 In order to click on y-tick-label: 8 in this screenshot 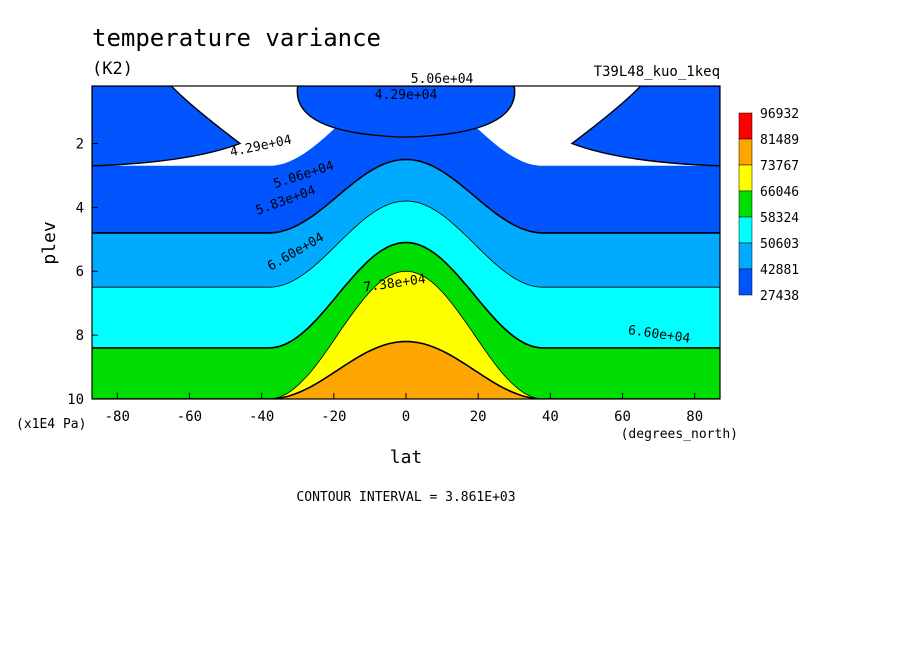, I will do `click(80, 336)`.